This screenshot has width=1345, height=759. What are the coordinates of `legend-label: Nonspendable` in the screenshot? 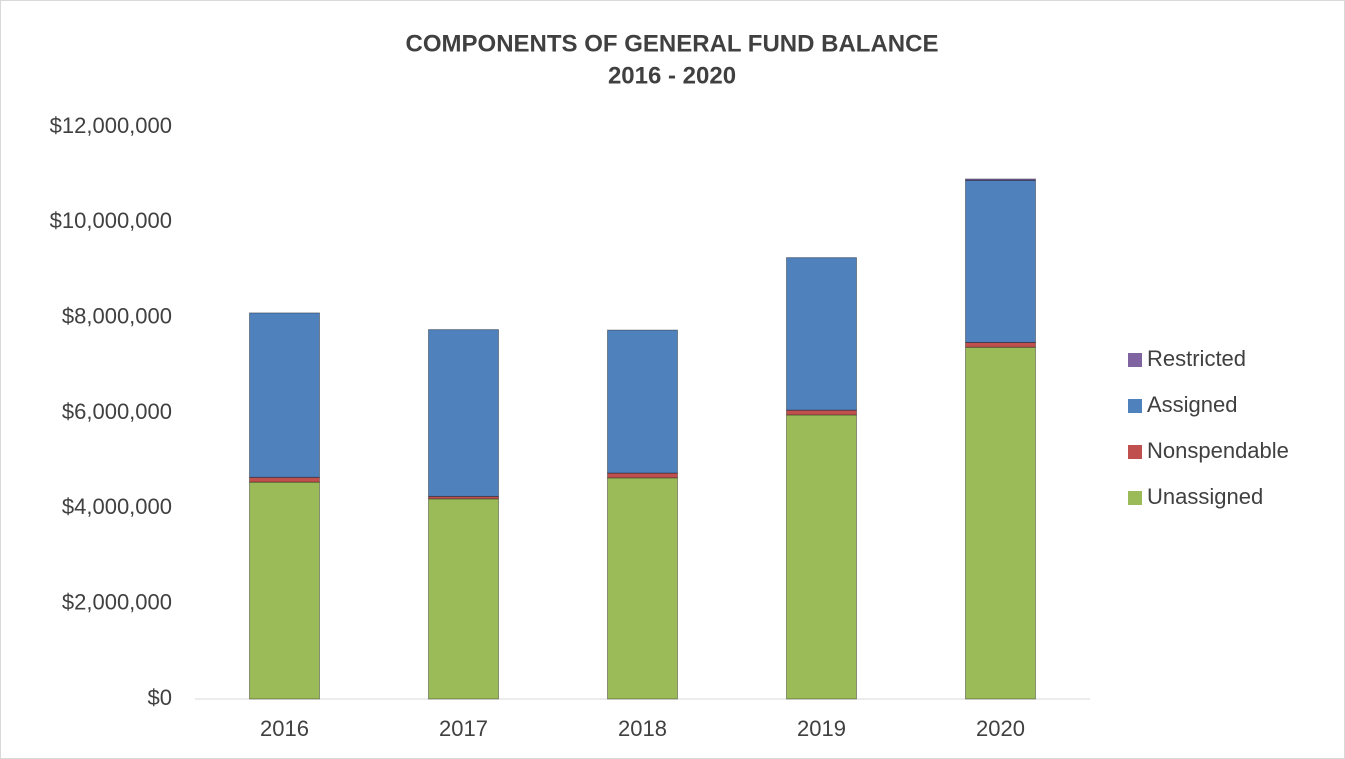 It's located at (1218, 450).